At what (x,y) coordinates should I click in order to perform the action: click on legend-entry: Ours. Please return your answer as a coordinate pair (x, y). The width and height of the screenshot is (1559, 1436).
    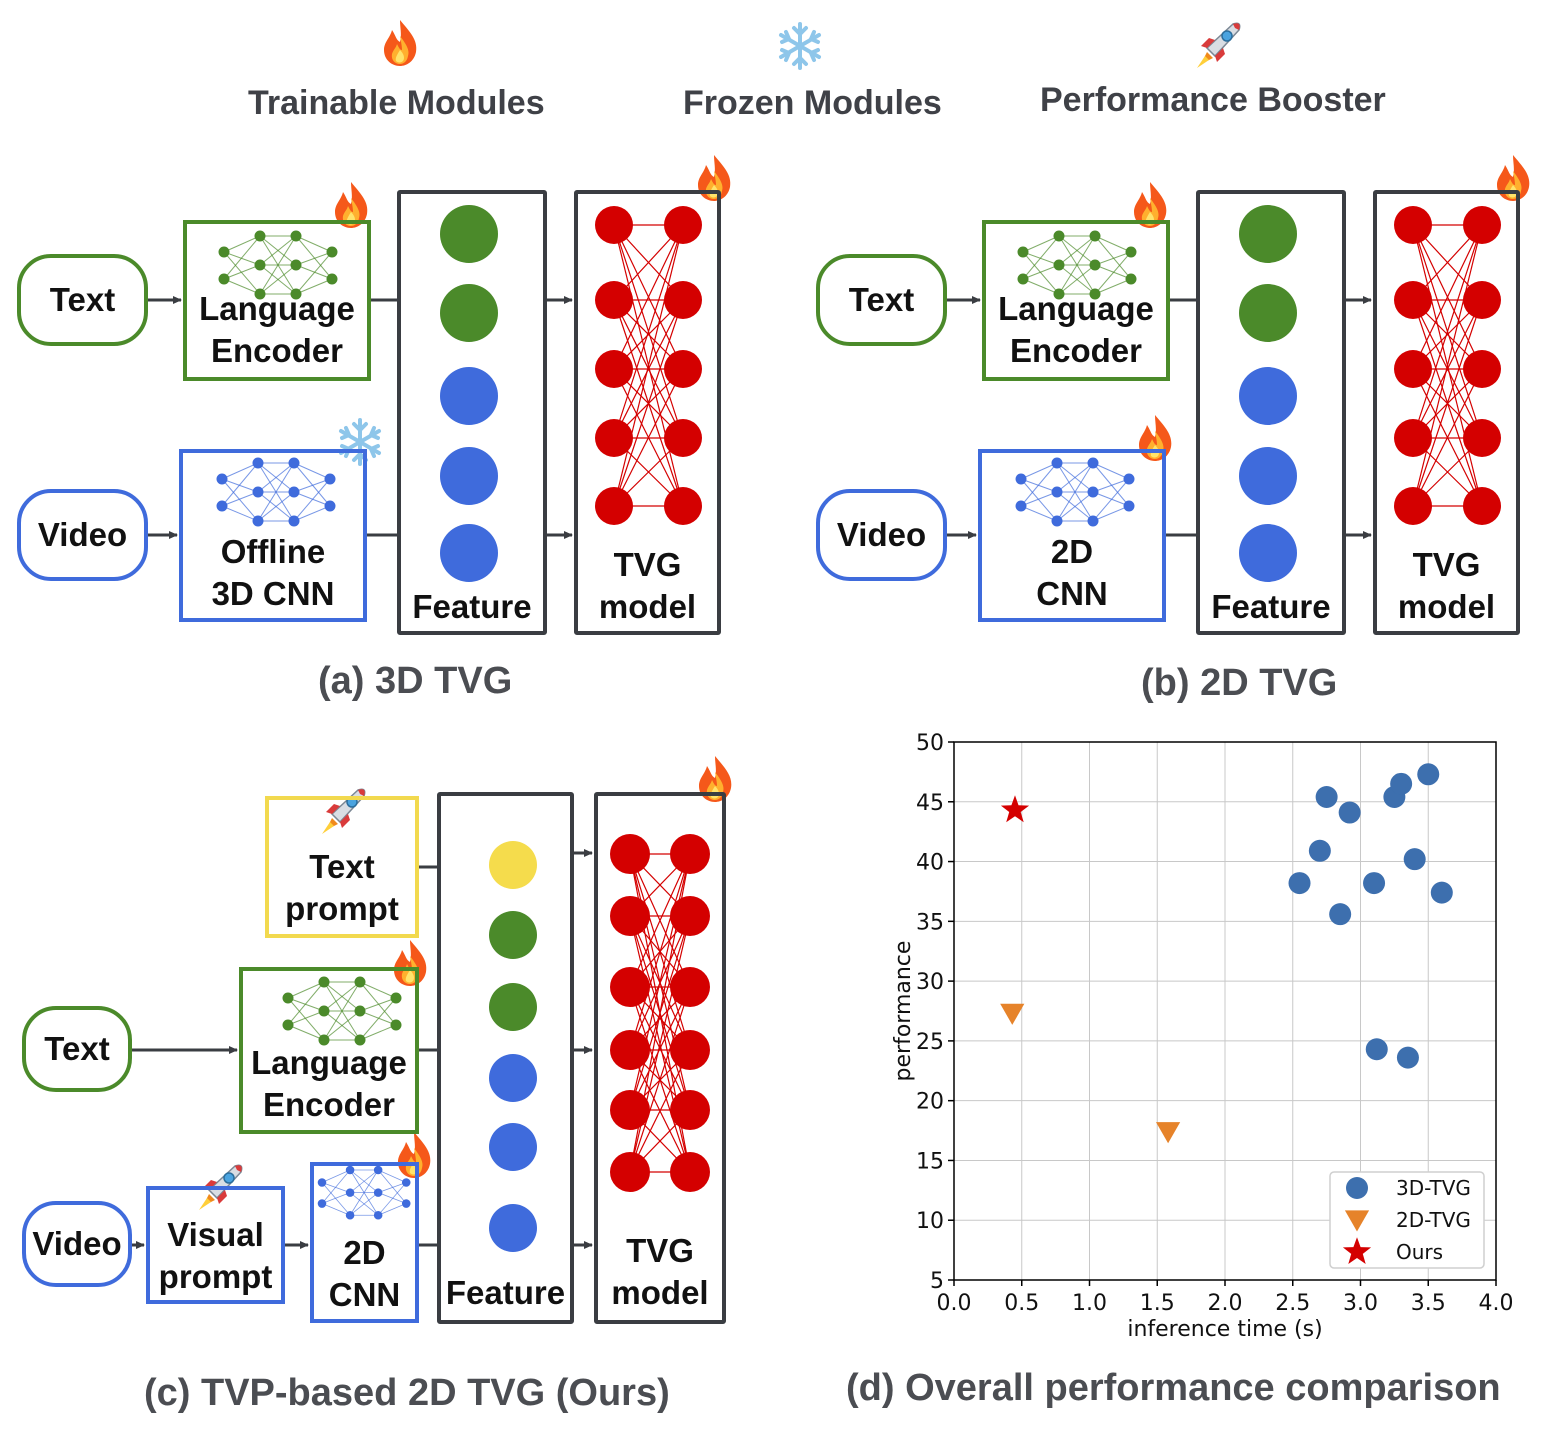
    Looking at the image, I should click on (1419, 1252).